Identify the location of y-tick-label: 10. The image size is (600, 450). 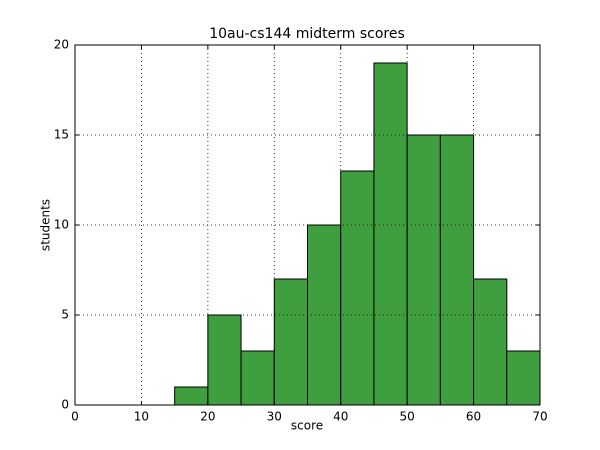
(61, 225).